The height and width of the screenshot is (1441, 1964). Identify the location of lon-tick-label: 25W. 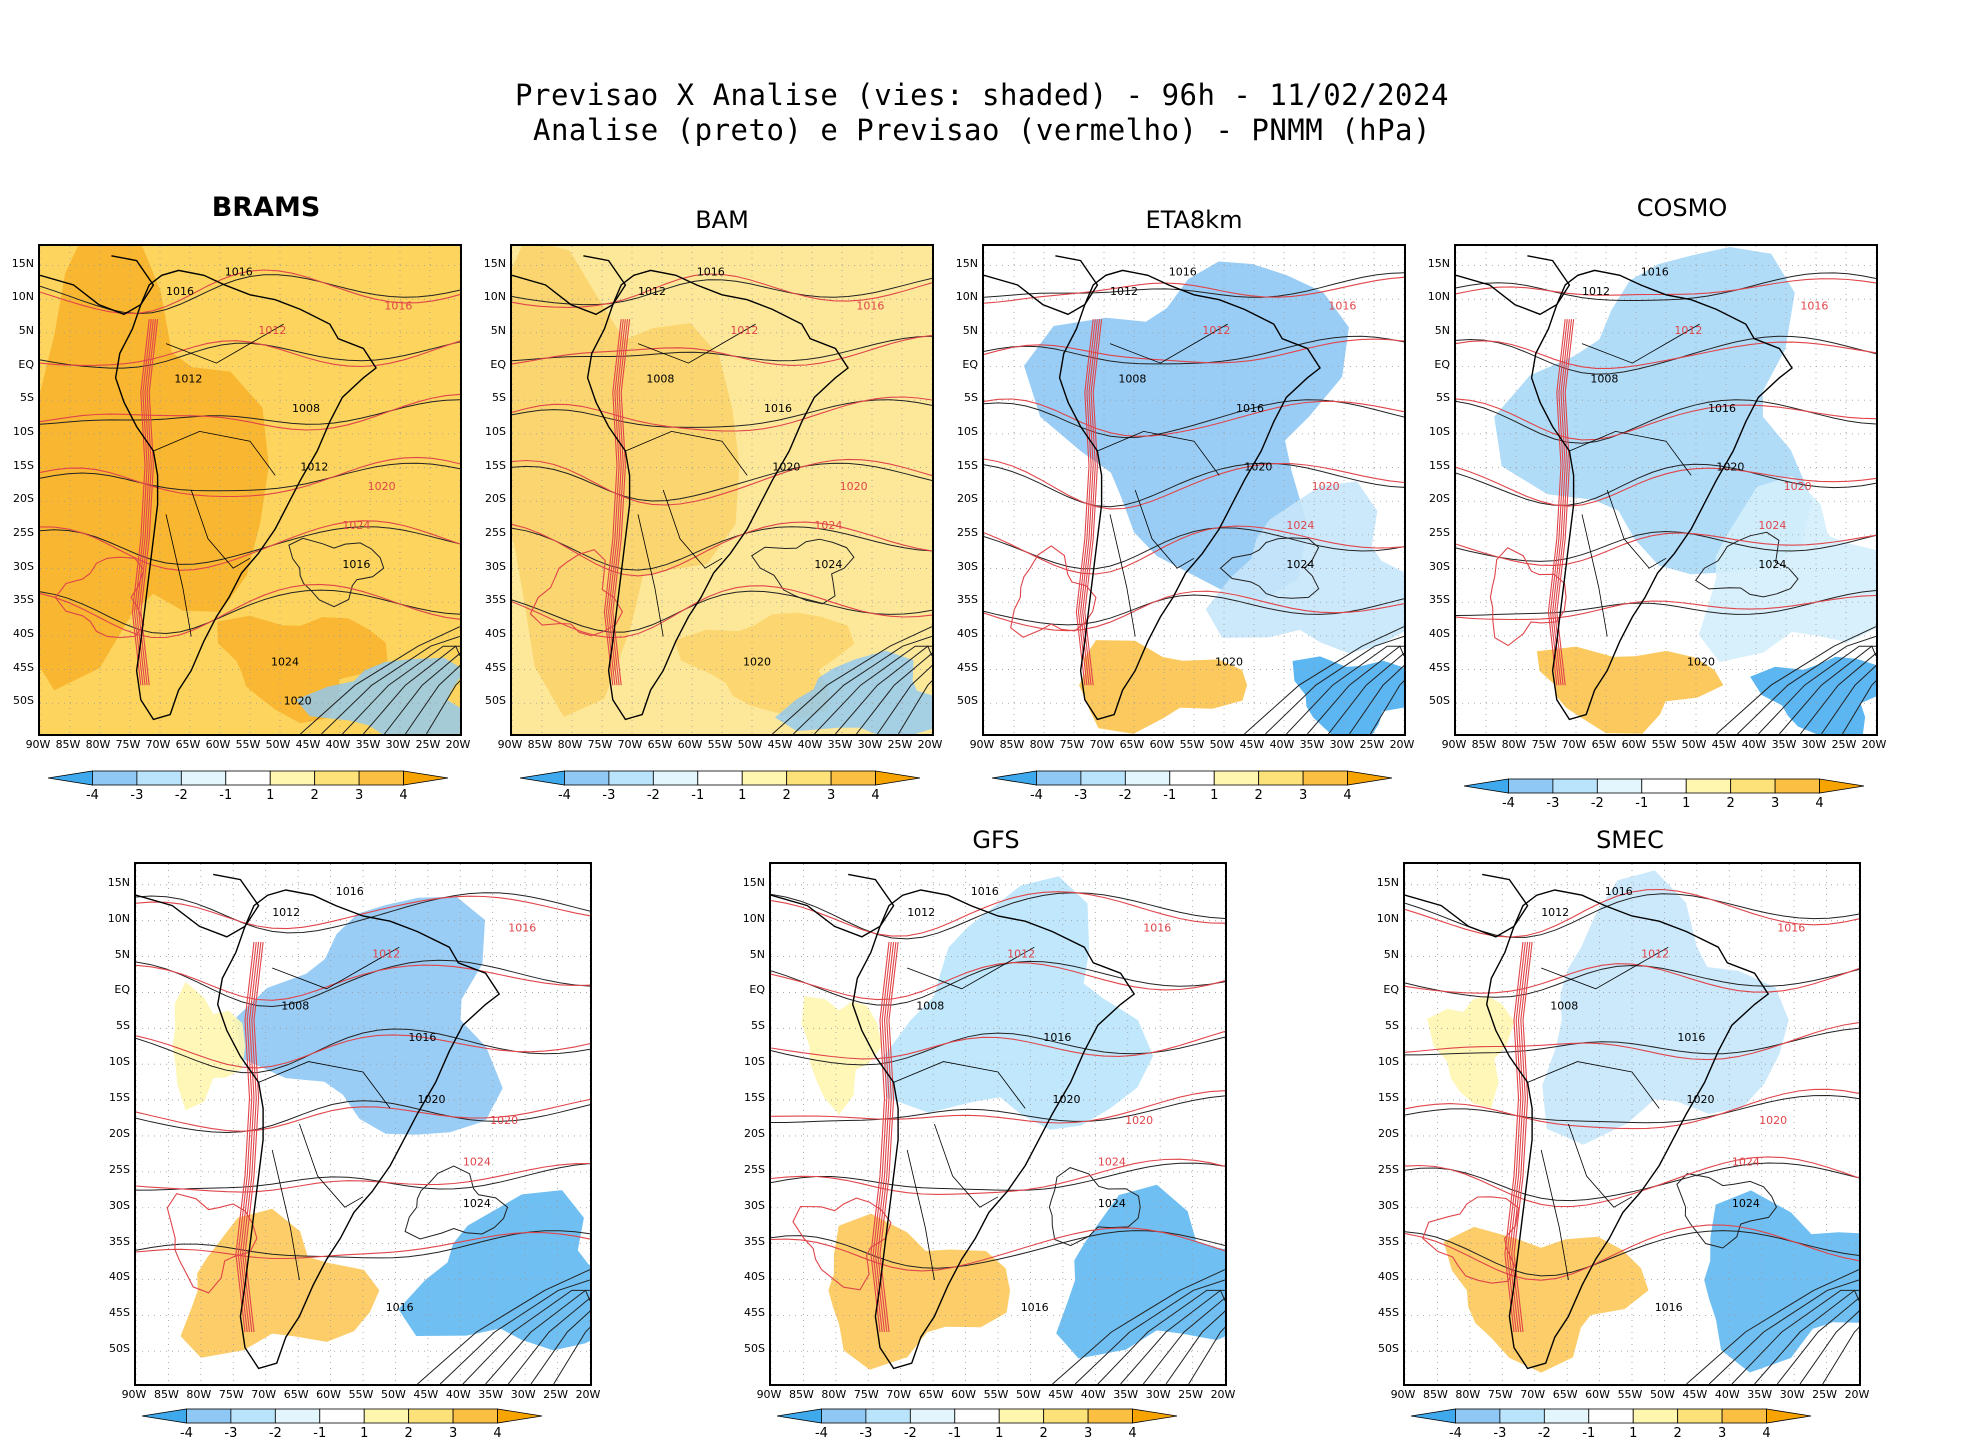
(555, 1394).